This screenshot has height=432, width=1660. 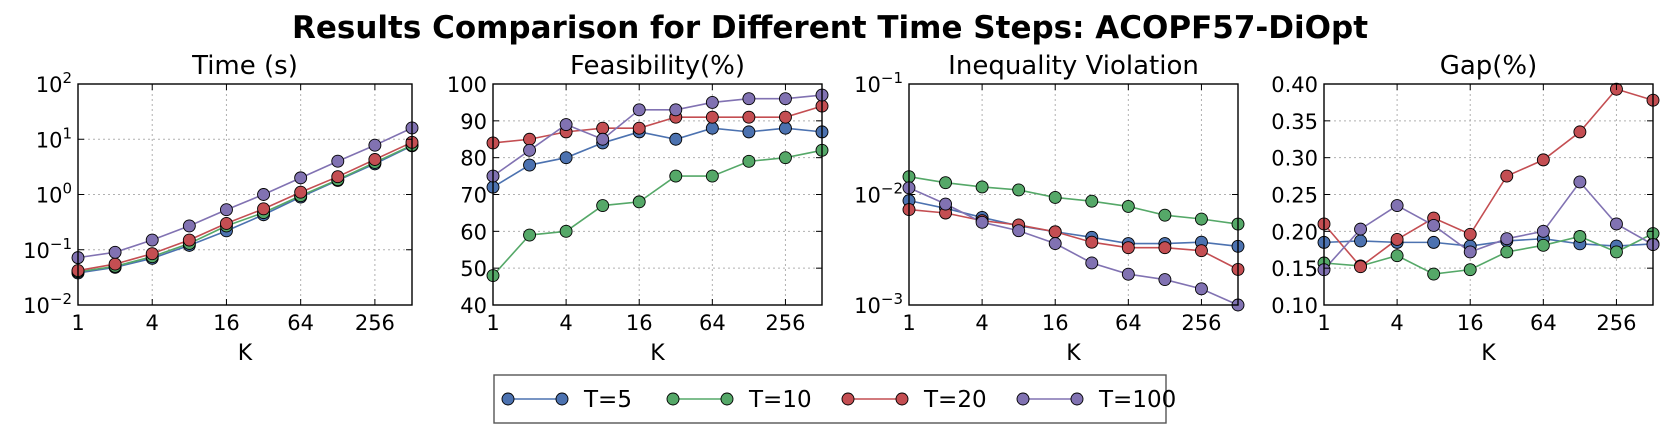 I want to click on panel-title: Inequality Violation, so click(x=1073, y=66).